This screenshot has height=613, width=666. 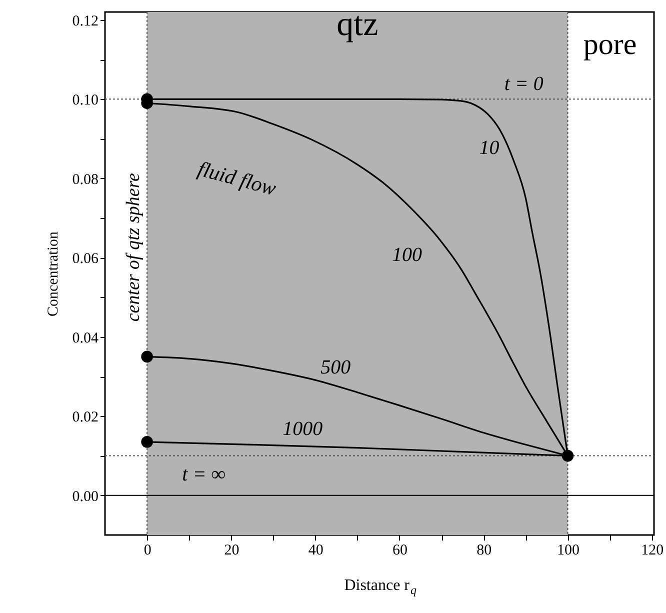 What do you see at coordinates (524, 84) in the screenshot?
I see `ref-line-label: t = 0` at bounding box center [524, 84].